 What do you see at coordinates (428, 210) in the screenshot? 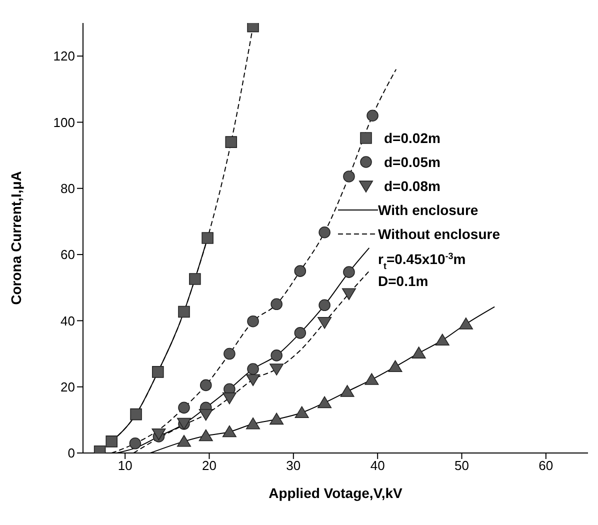
I see `legend-label: With enclosure` at bounding box center [428, 210].